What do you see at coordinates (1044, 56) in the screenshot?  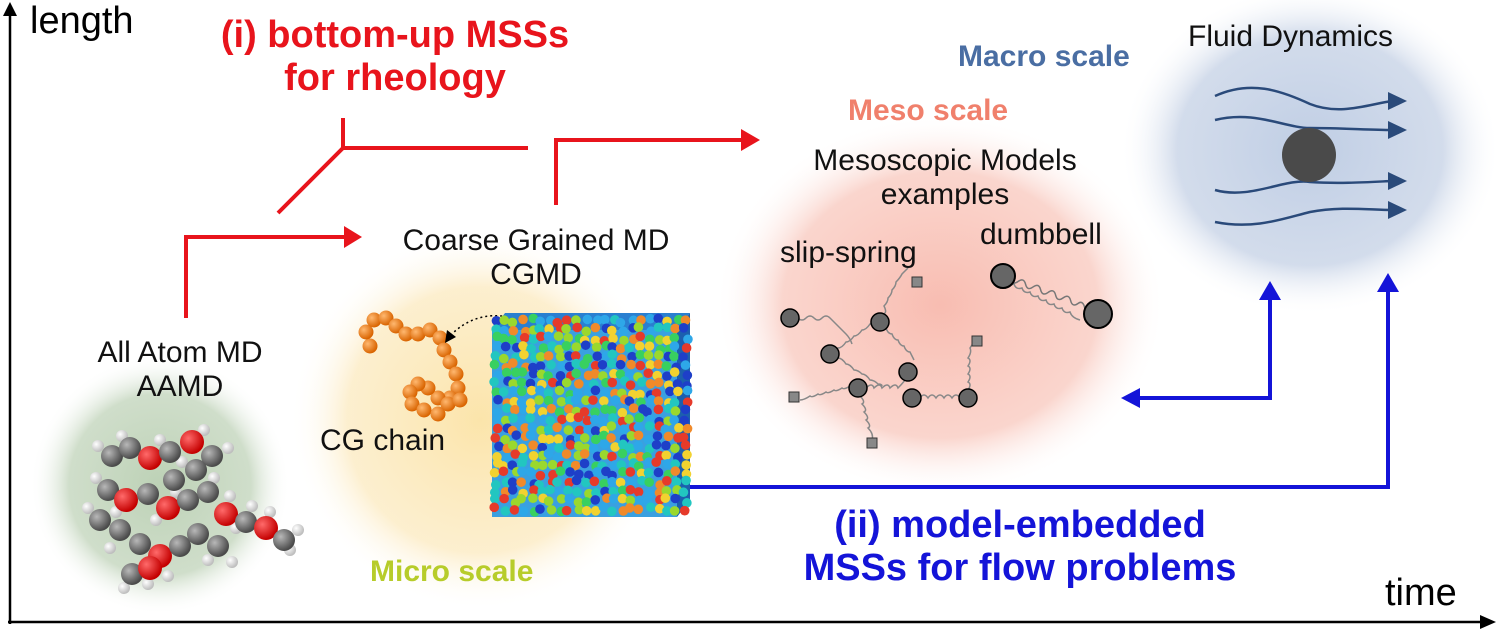 I see `macro-scale-label: Macro scale` at bounding box center [1044, 56].